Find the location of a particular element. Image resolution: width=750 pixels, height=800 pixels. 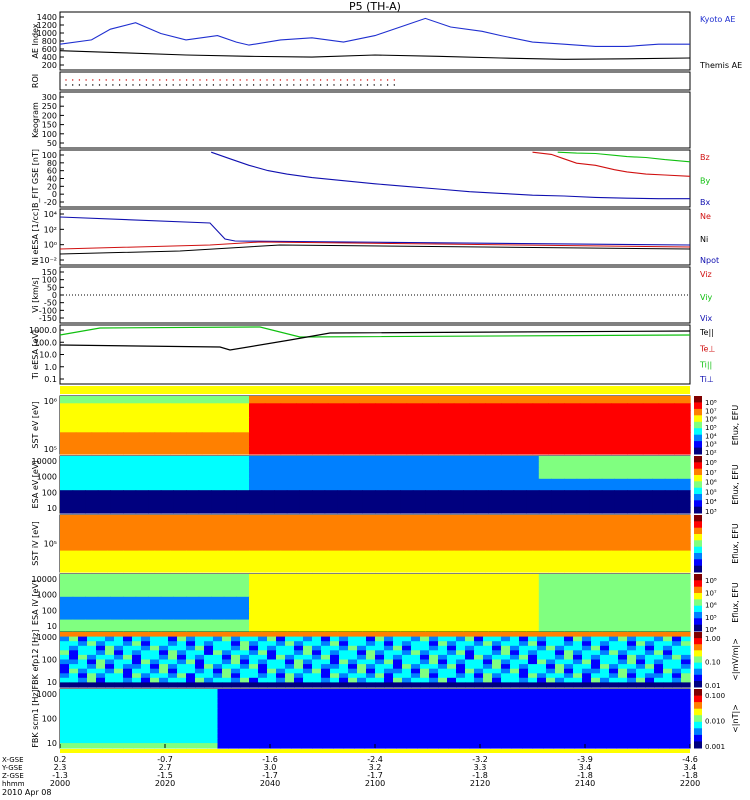

ytick-label: 1.0 is located at coordinates (50, 367).